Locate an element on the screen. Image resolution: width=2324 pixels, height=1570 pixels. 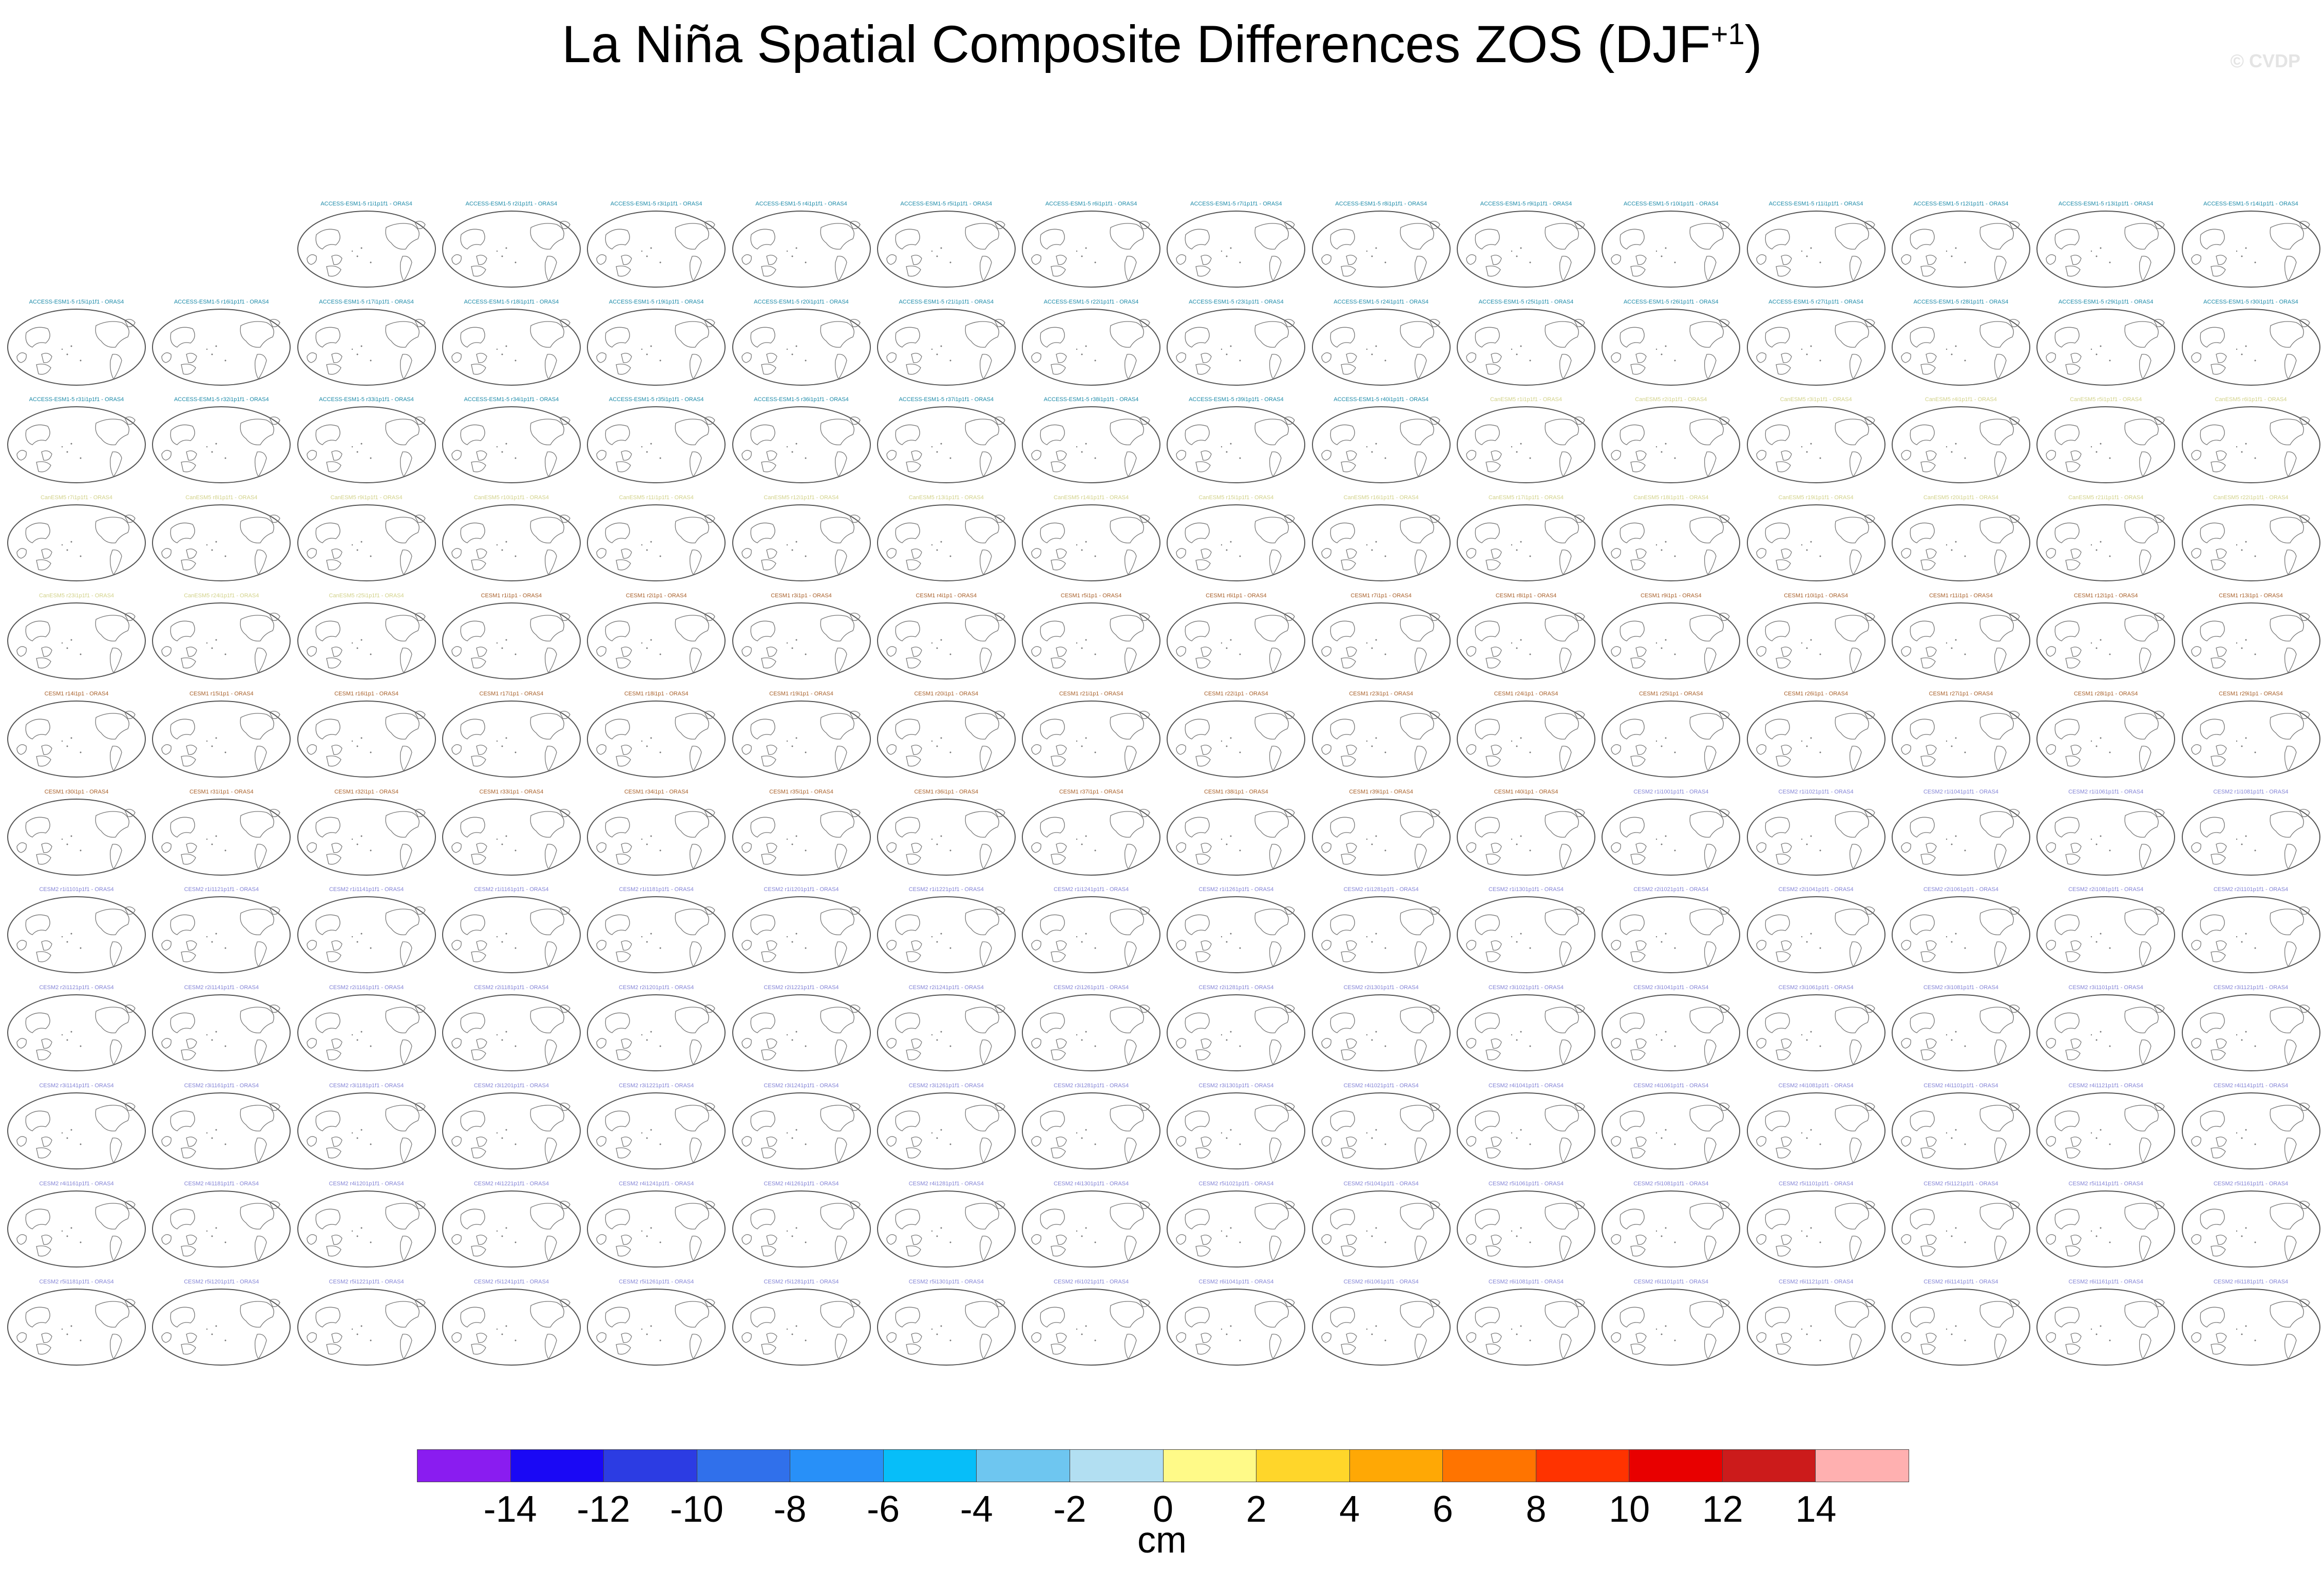
panel-label: CanESM5 r12i1p1f1 - ORAS4 is located at coordinates (801, 498).